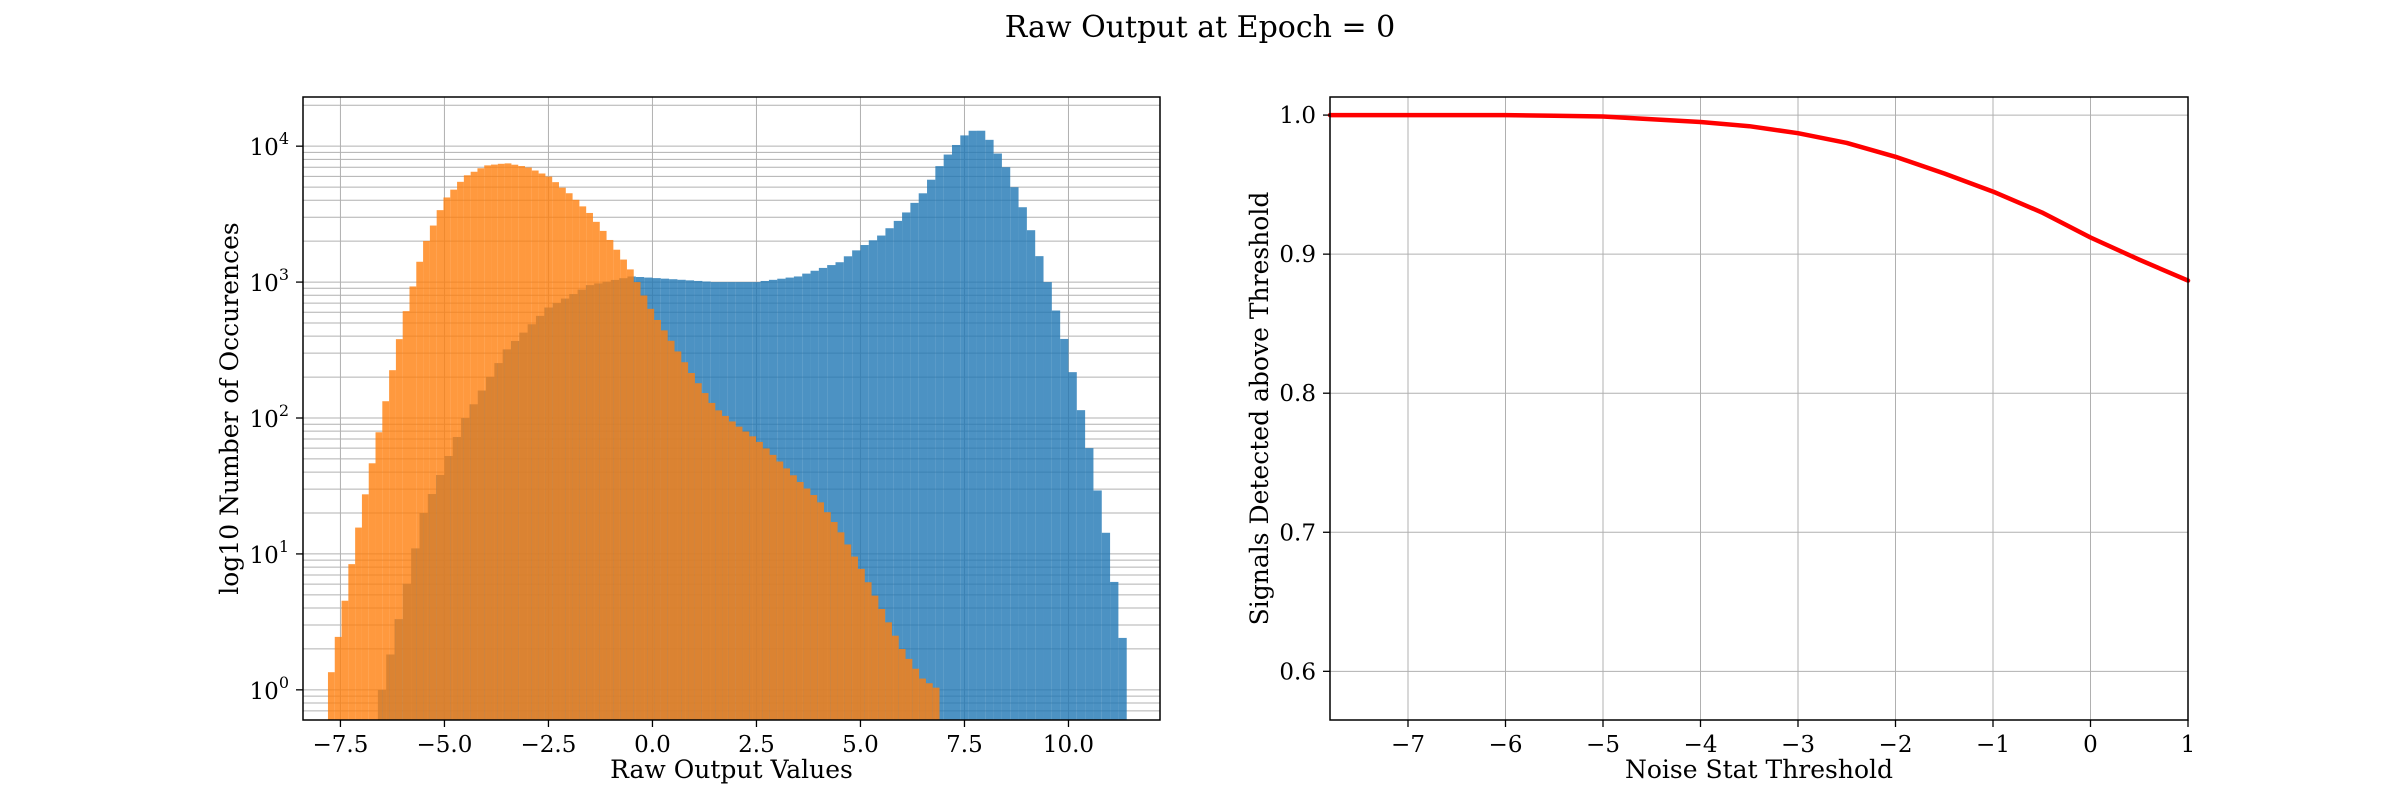 The width and height of the screenshot is (2400, 800). What do you see at coordinates (1297, 672) in the screenshot?
I see `line-y-tick-label: 0.6` at bounding box center [1297, 672].